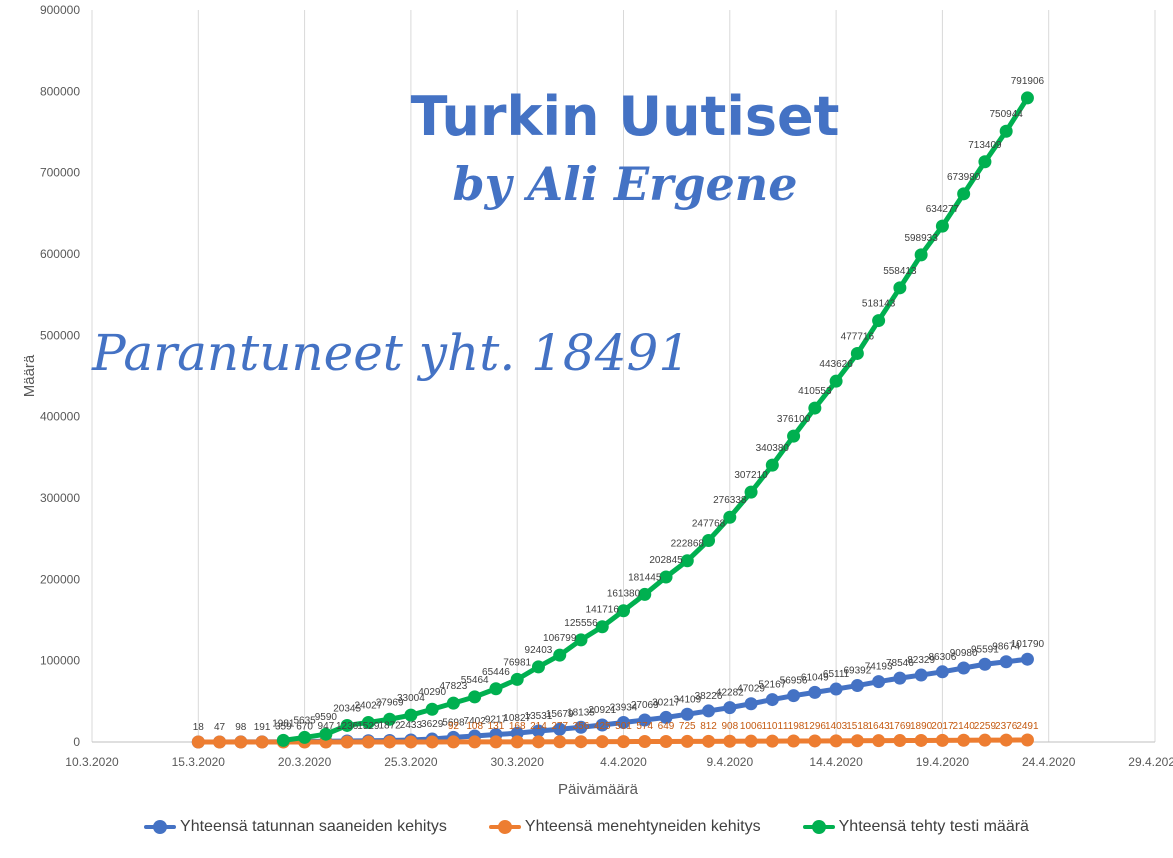 The height and width of the screenshot is (858, 1173). What do you see at coordinates (517, 662) in the screenshot?
I see `data-label: 76981` at bounding box center [517, 662].